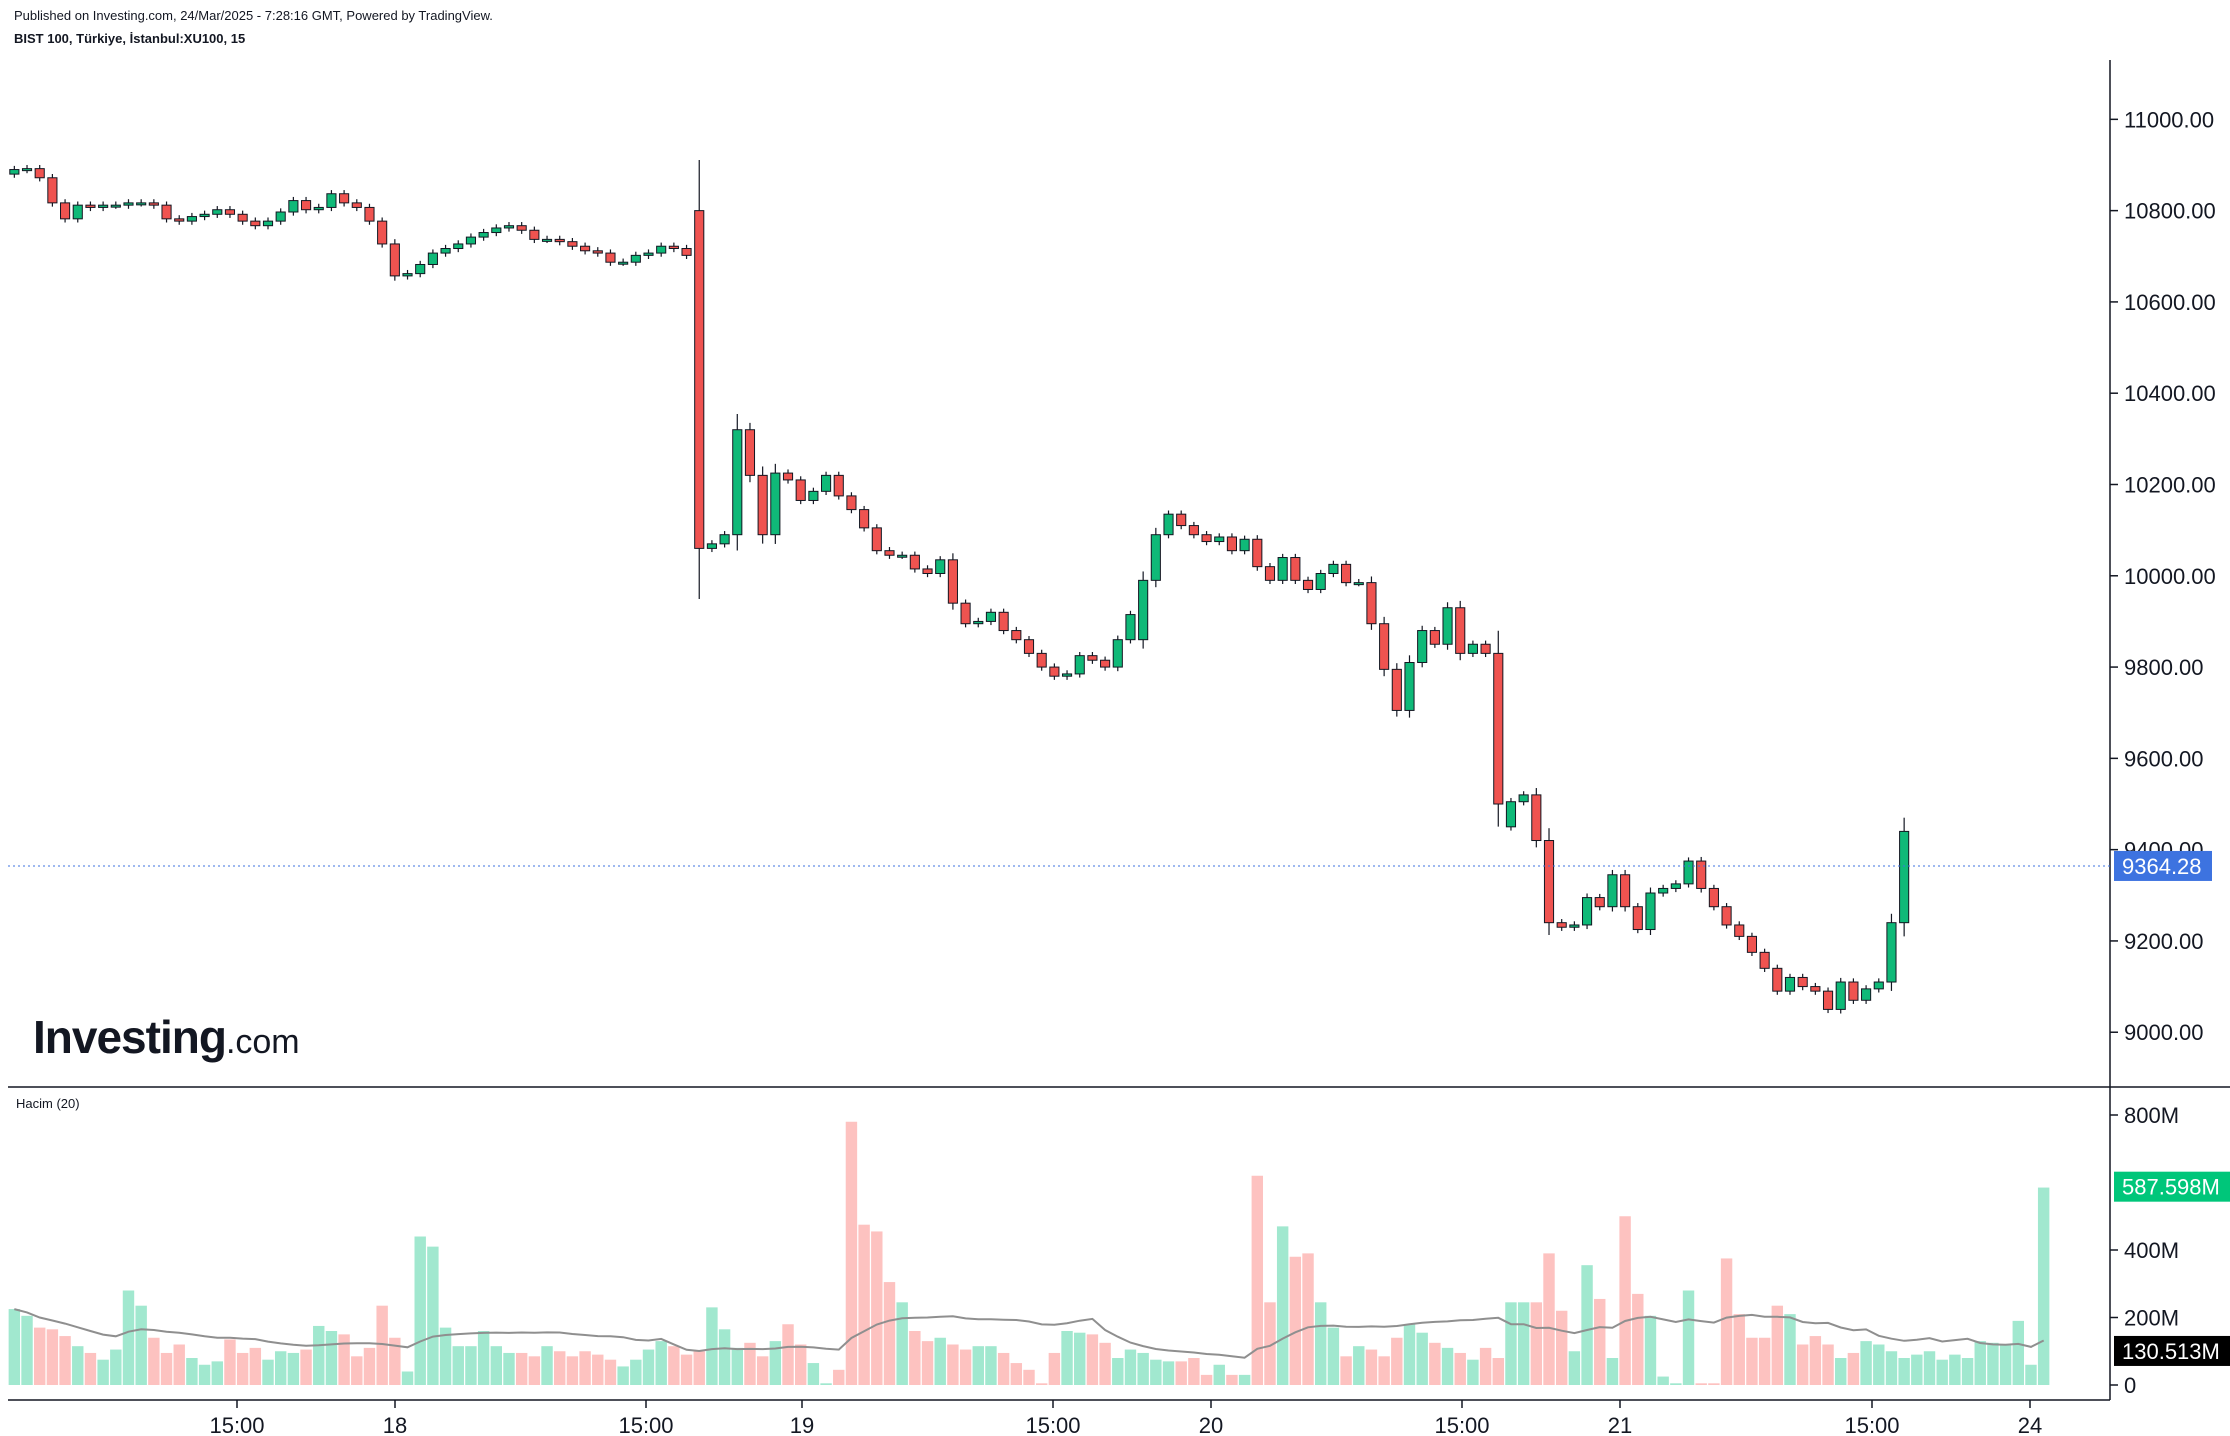 Image resolution: width=2230 pixels, height=1436 pixels. Describe the element at coordinates (2164, 941) in the screenshot. I see `price-tick-label: 9200.00` at that location.